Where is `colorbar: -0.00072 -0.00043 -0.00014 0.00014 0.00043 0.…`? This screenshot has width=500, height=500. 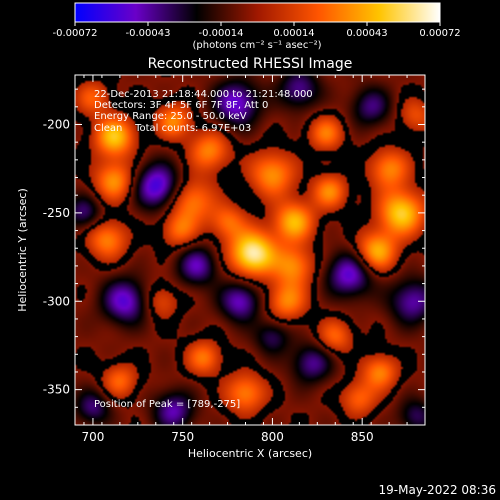 colorbar: -0.00072 -0.00043 -0.00014 0.00014 0.00043 0.… is located at coordinates (257, 26).